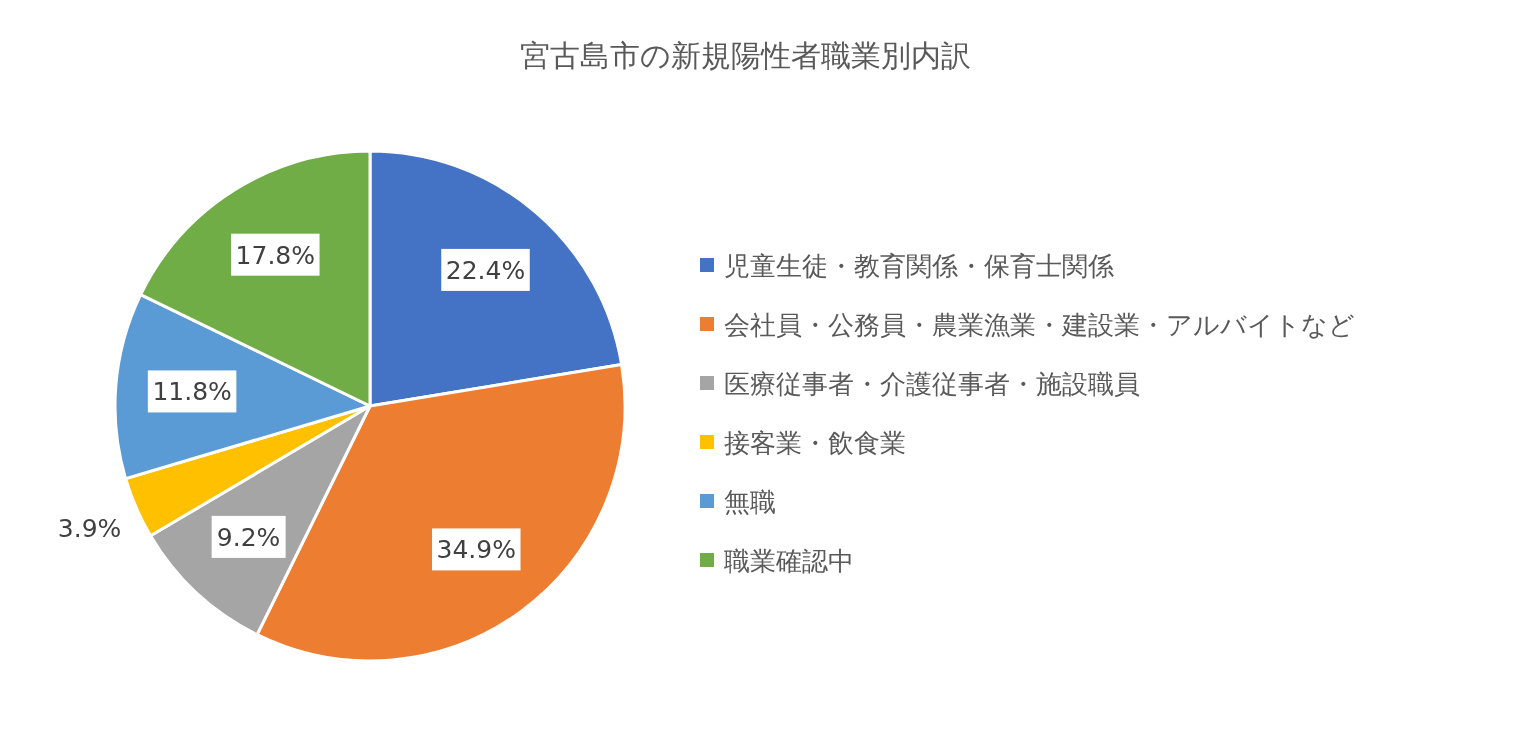 Image resolution: width=1531 pixels, height=755 pixels. Describe the element at coordinates (919, 266) in the screenshot. I see `legend-label: 児童生徒・教育関係・保育士関係` at that location.